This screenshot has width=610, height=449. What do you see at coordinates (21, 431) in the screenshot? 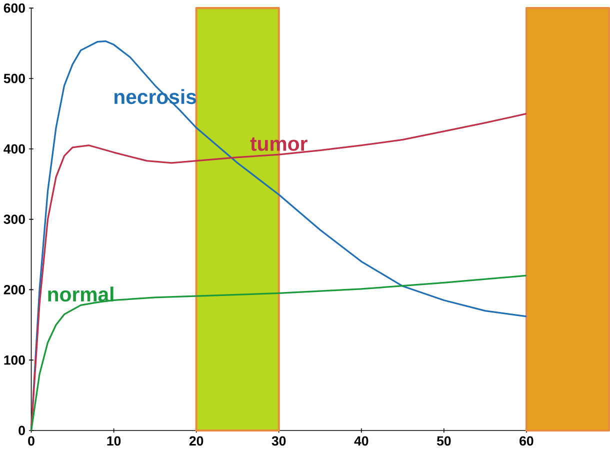
I see `y-tick-label: 0` at bounding box center [21, 431].